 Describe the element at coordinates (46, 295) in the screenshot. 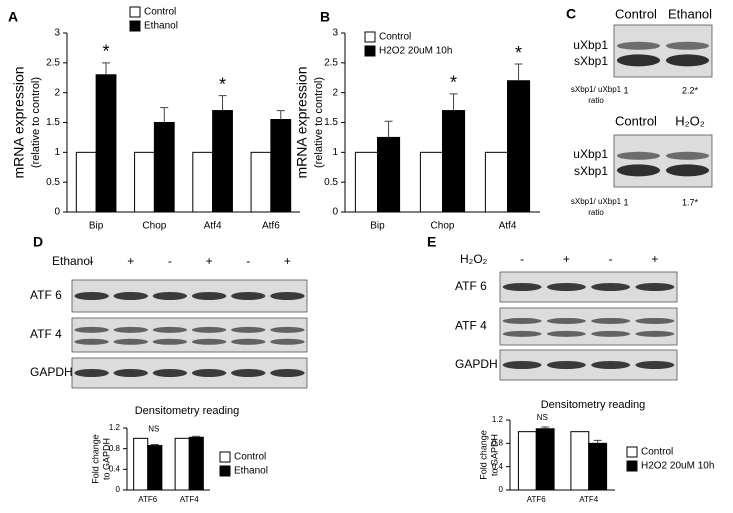

I see `row-label: ATF 6` at that location.